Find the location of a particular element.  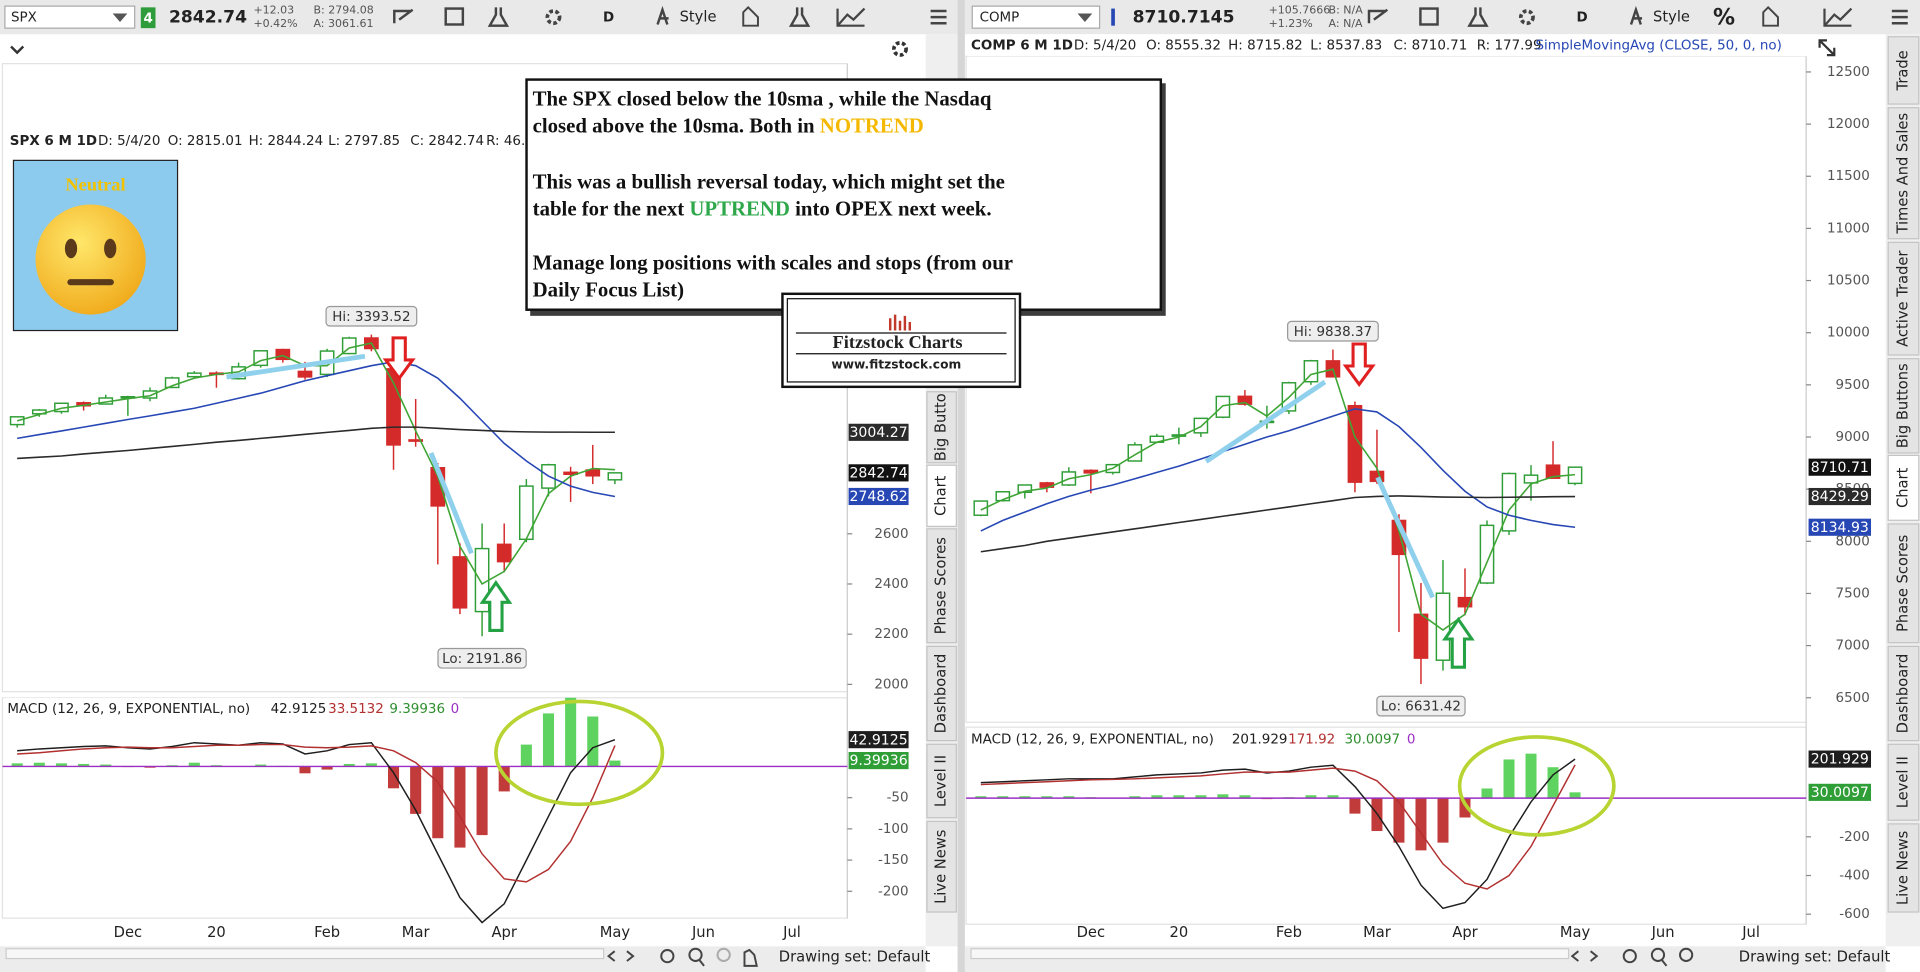

link-number: 4 is located at coordinates (147, 18).